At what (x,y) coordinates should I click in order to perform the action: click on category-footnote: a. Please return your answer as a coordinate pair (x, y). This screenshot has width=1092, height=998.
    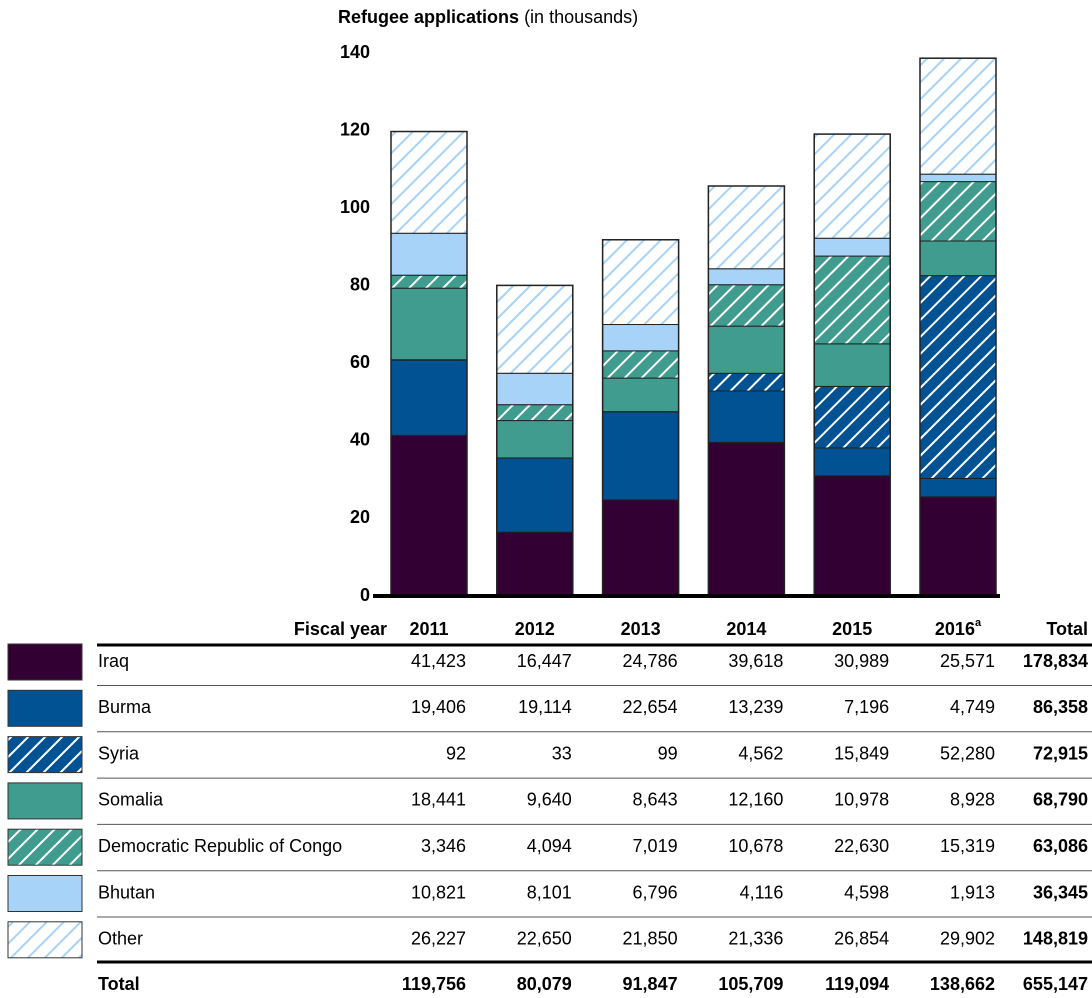
    Looking at the image, I should click on (978, 623).